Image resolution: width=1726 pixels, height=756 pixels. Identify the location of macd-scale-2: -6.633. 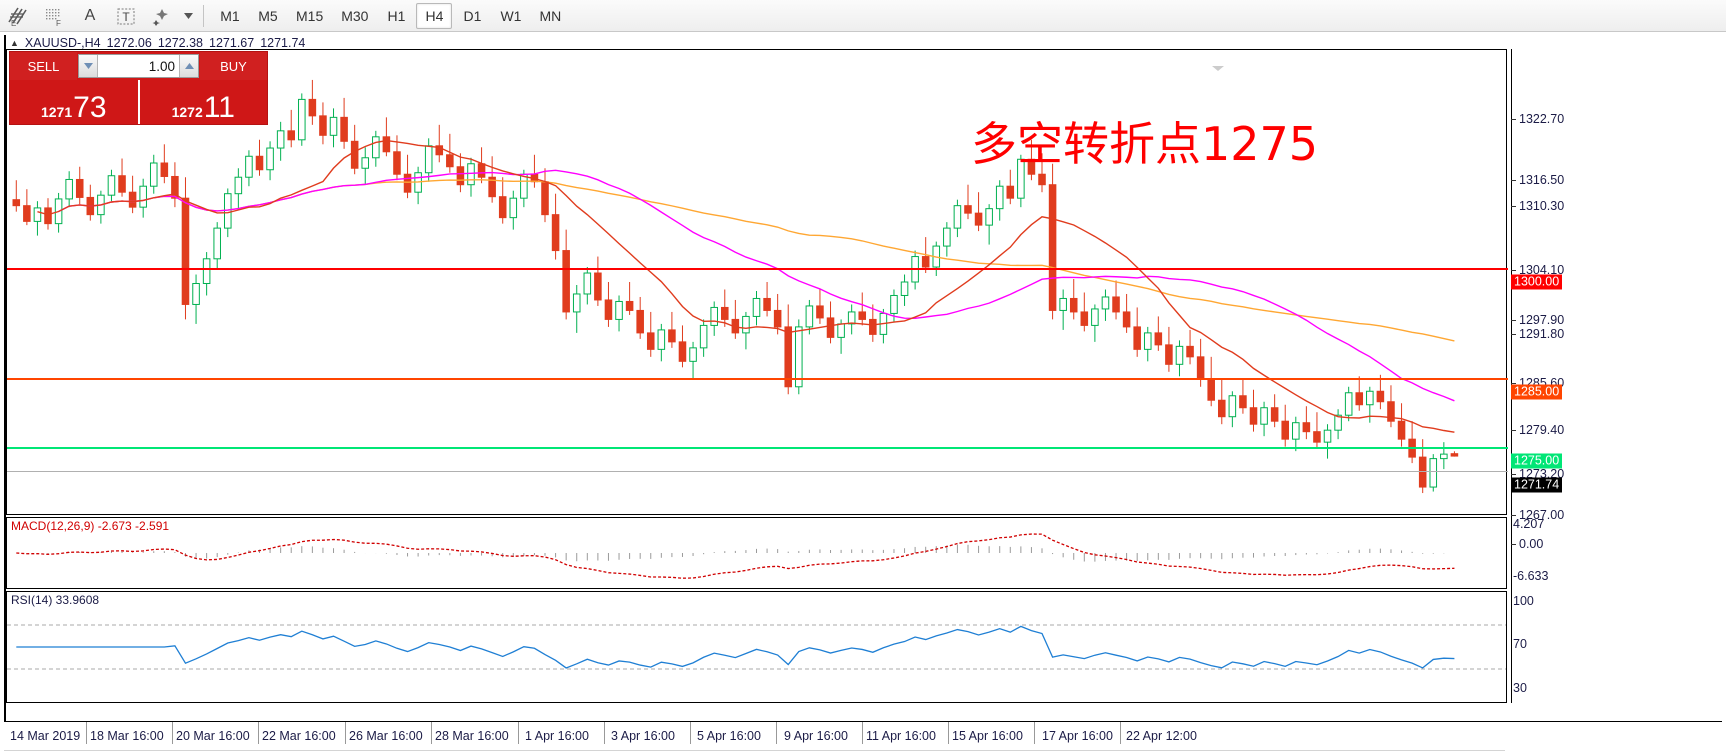
(1529, 576).